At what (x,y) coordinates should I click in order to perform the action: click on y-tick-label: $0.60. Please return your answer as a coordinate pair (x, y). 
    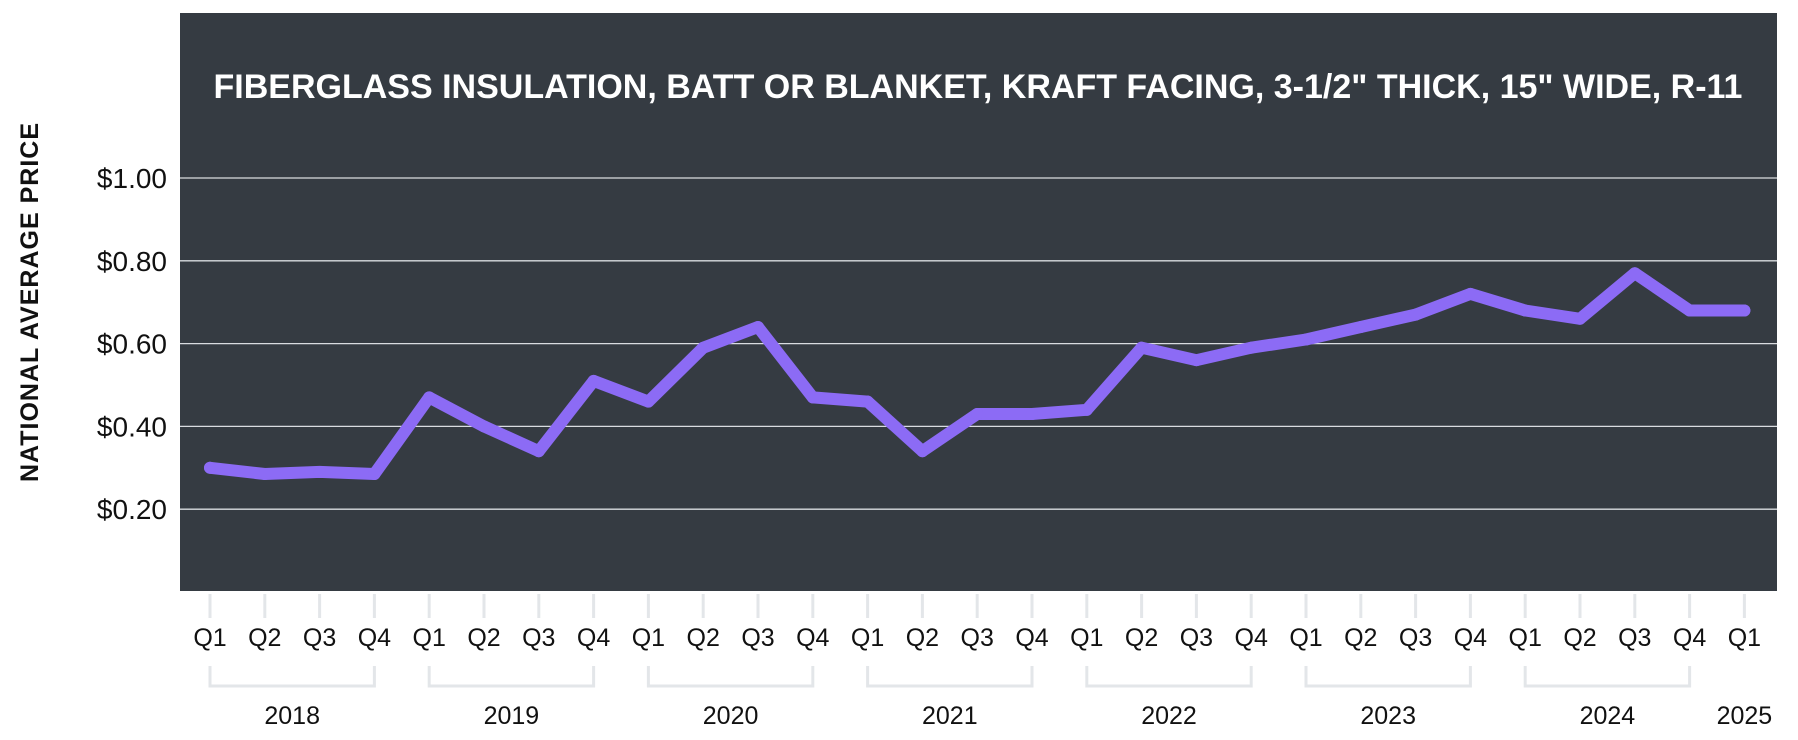
    Looking at the image, I should click on (132, 344).